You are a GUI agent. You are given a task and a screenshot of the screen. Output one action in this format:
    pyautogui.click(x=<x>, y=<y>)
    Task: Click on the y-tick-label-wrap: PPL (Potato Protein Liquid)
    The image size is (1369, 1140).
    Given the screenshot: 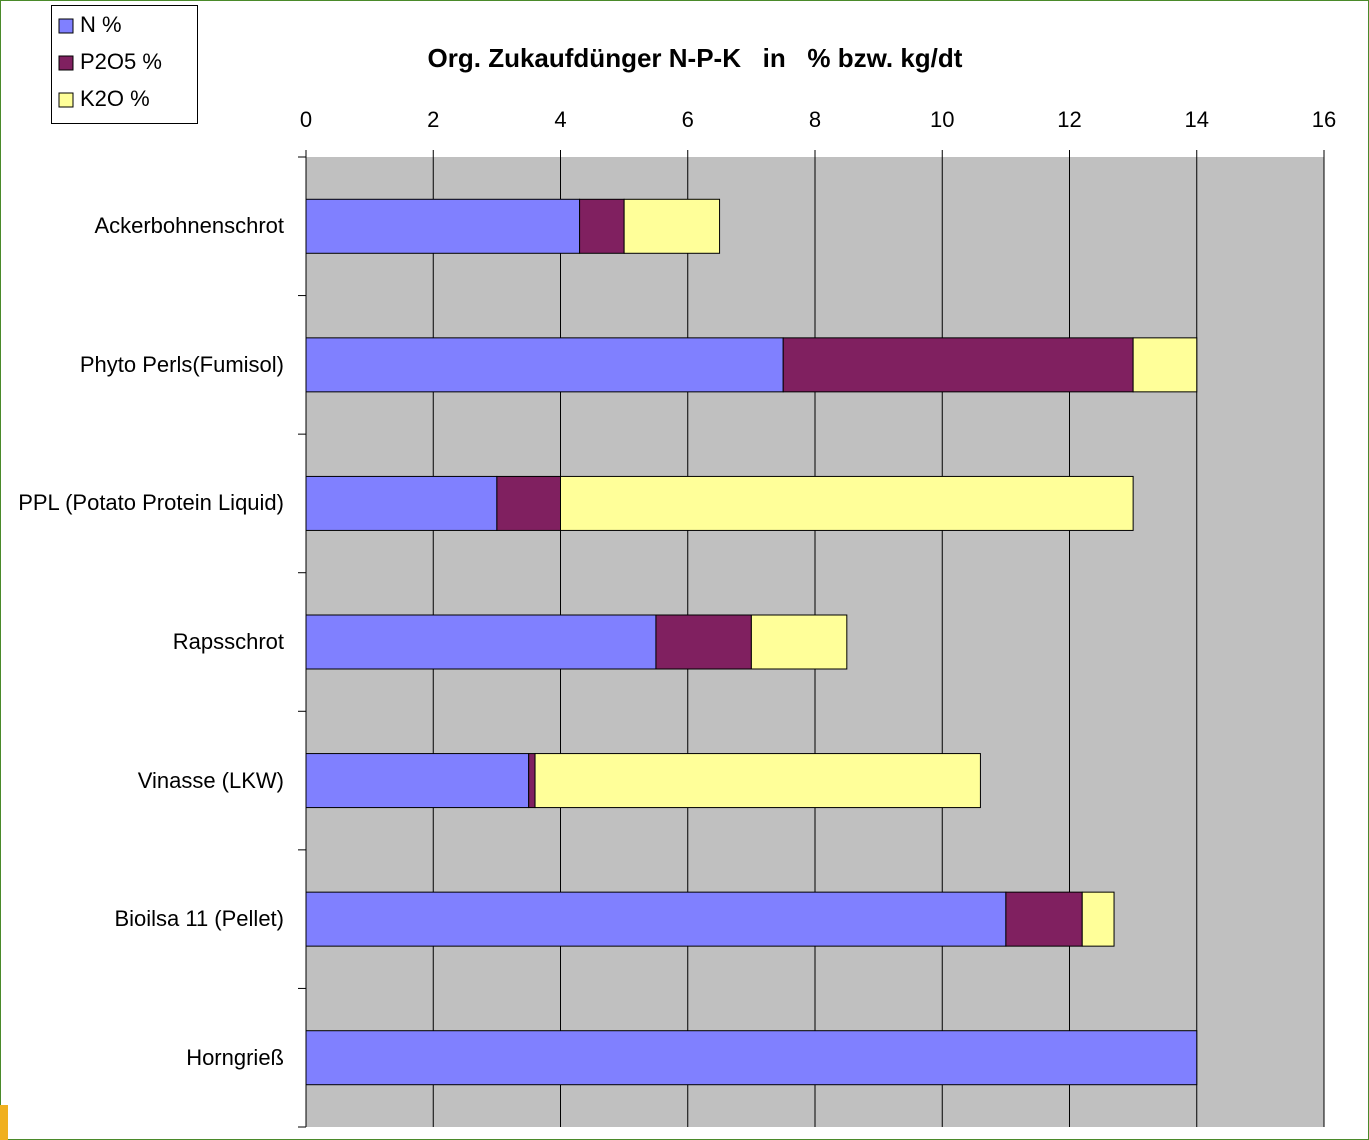 What is the action you would take?
    pyautogui.click(x=149, y=503)
    